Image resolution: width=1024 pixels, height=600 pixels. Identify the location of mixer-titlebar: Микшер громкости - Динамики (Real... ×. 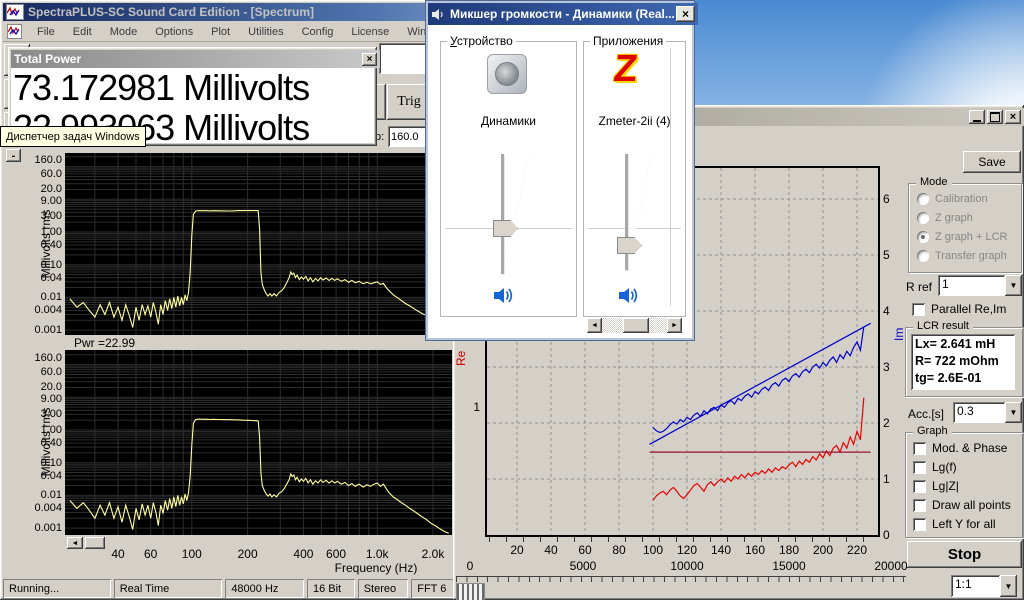
(563, 14).